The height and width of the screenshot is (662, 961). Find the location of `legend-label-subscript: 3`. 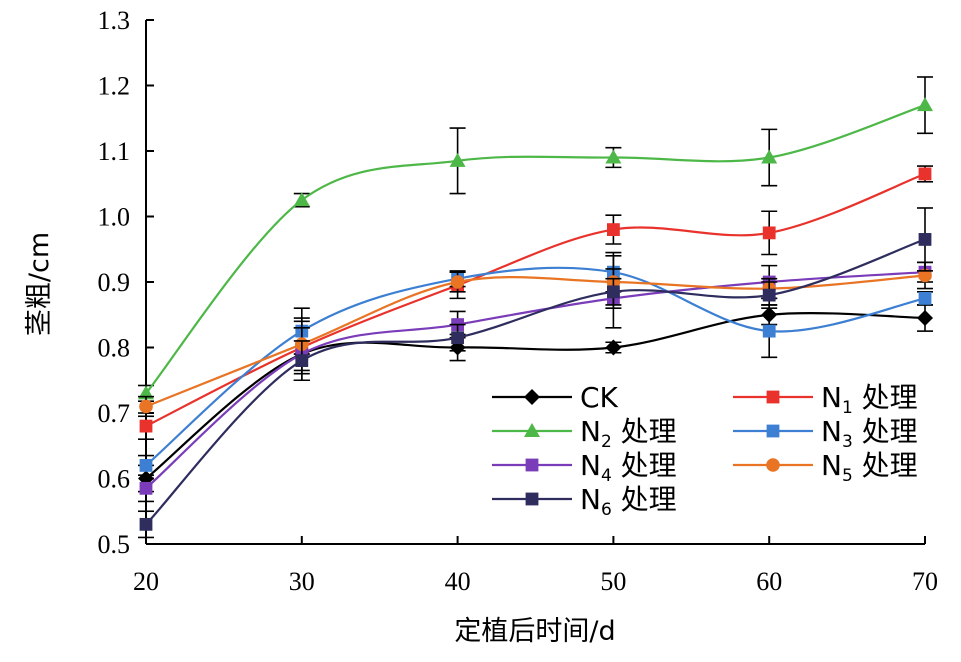

legend-label-subscript: 3 is located at coordinates (847, 442).